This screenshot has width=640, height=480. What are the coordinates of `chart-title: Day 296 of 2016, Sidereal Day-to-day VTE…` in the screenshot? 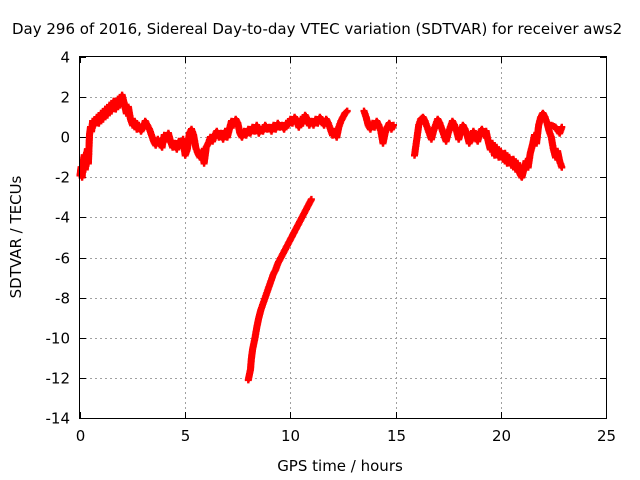 It's located at (317, 29).